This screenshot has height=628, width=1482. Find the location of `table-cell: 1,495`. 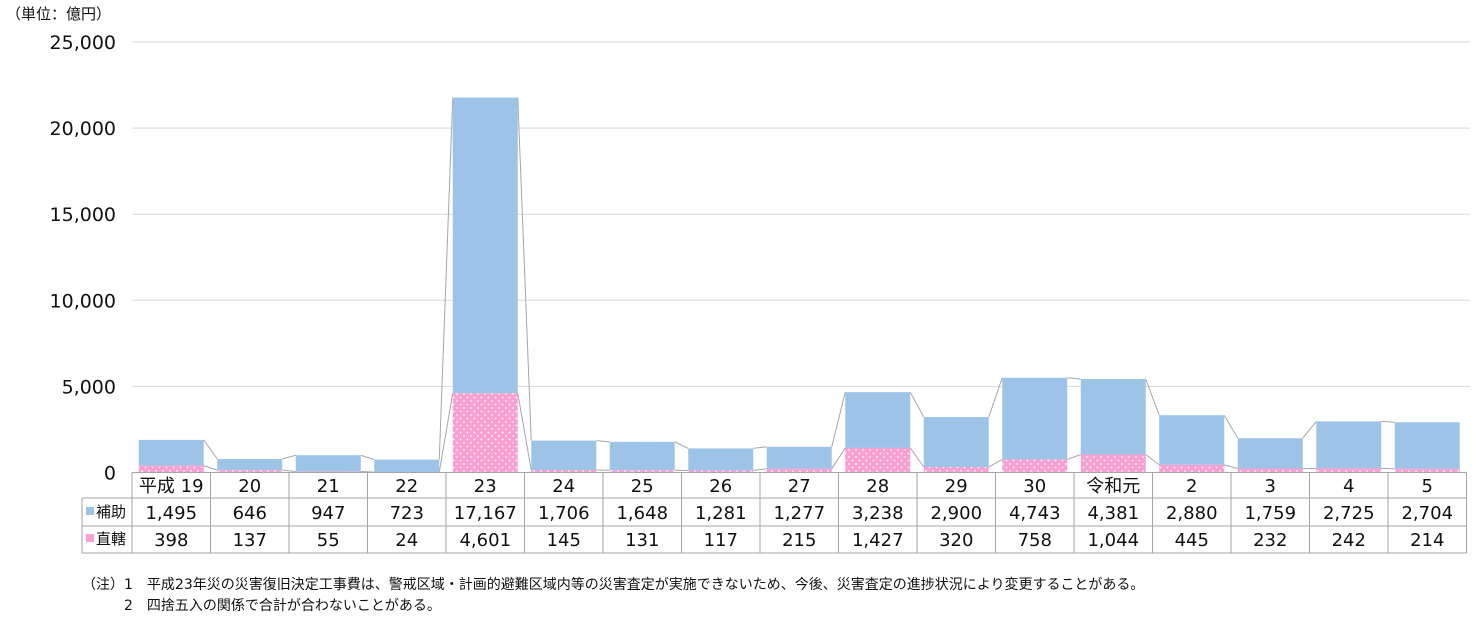

table-cell: 1,495 is located at coordinates (171, 513).